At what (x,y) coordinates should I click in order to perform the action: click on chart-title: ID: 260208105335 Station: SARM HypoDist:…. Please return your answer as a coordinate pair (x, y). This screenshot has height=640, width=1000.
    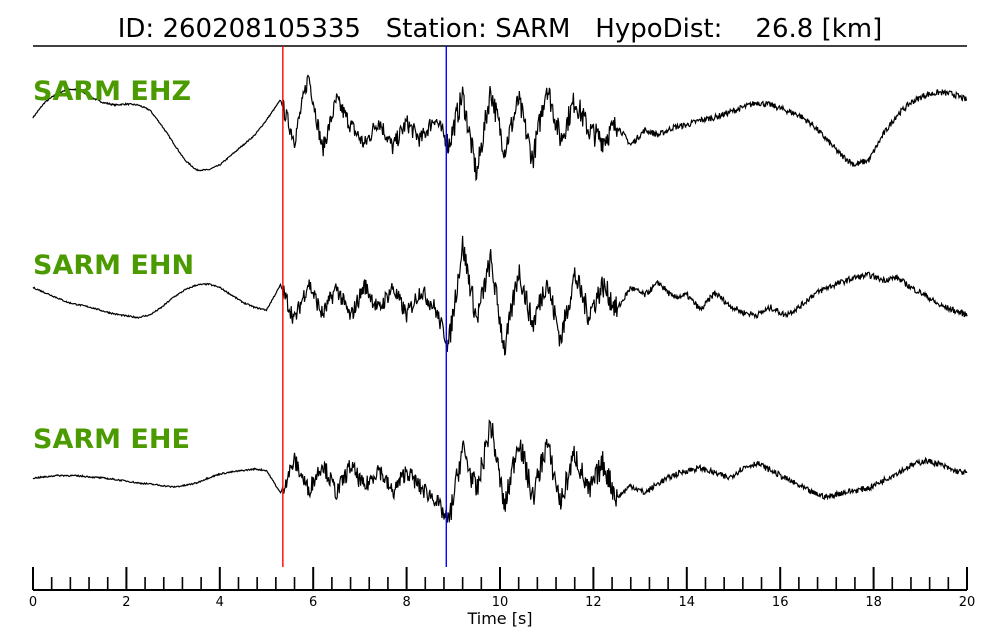
    Looking at the image, I should click on (500, 29).